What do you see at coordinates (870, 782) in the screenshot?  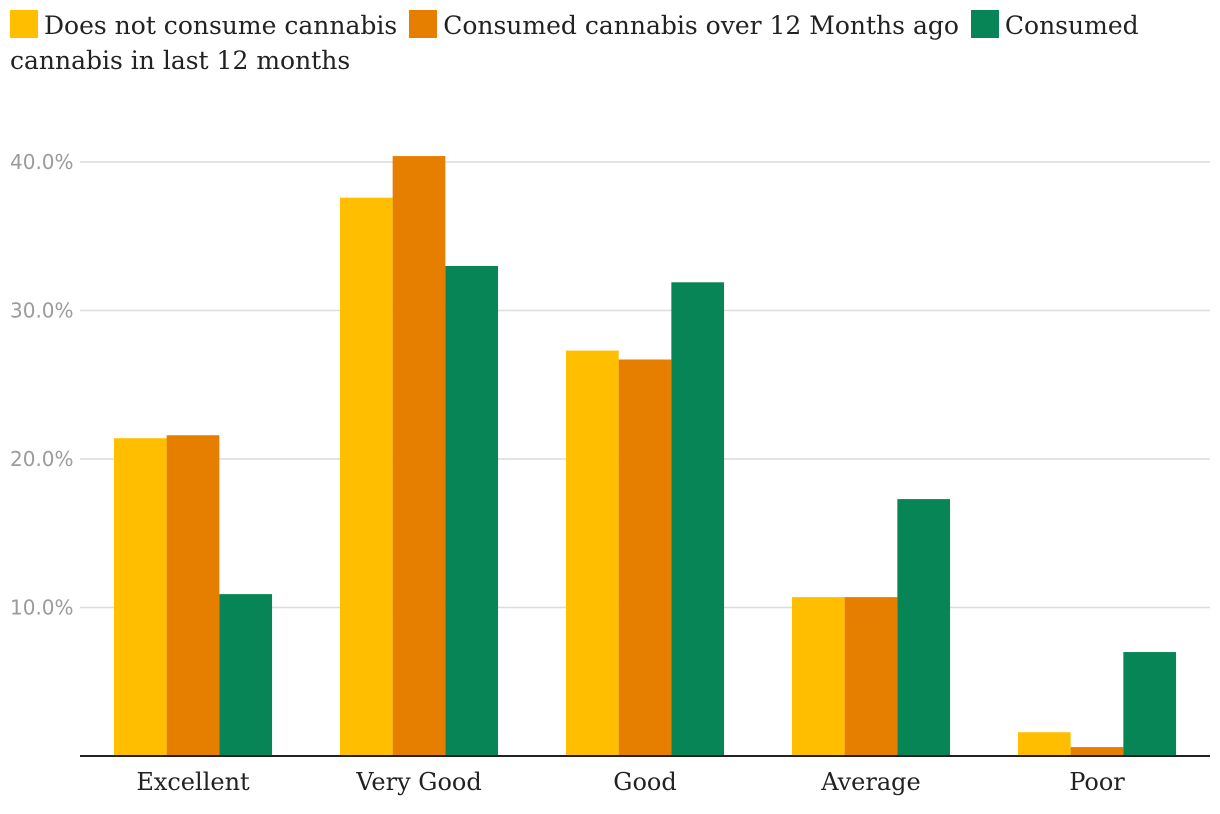 I see `x-category-label: Average` at bounding box center [870, 782].